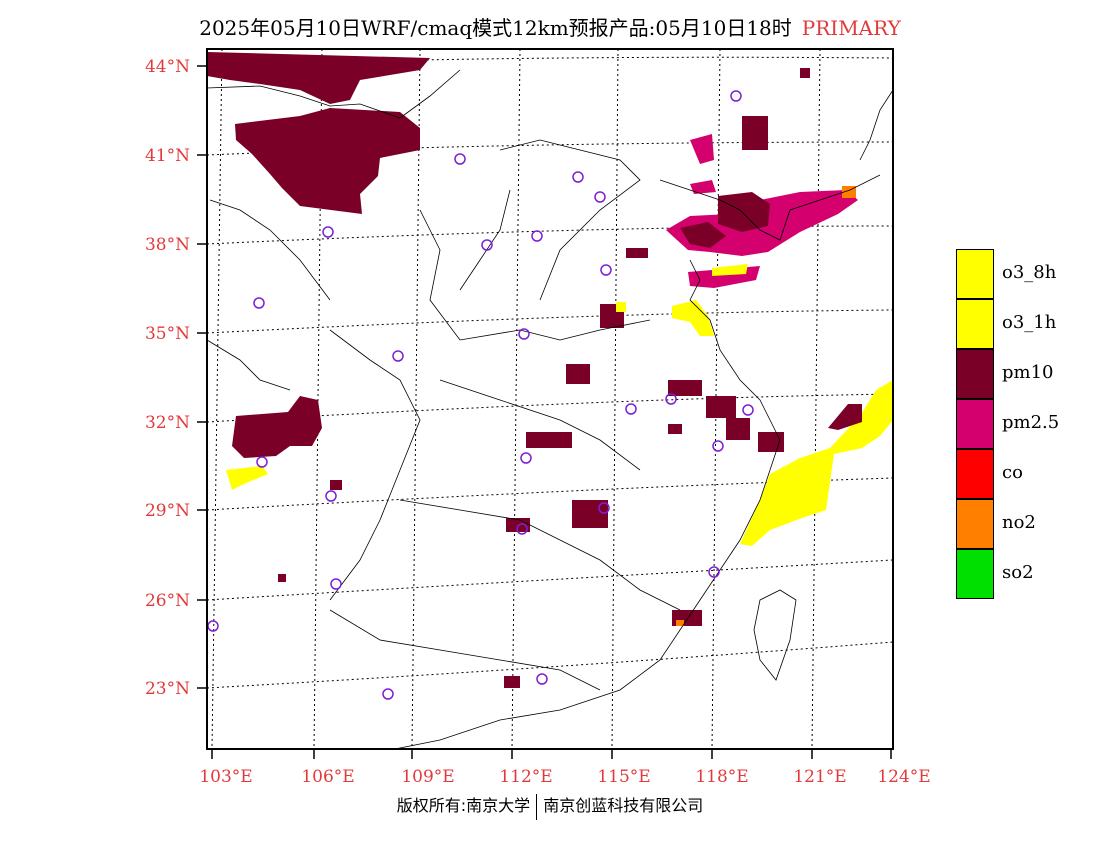  What do you see at coordinates (167, 423) in the screenshot?
I see `lat-label: 32°N` at bounding box center [167, 423].